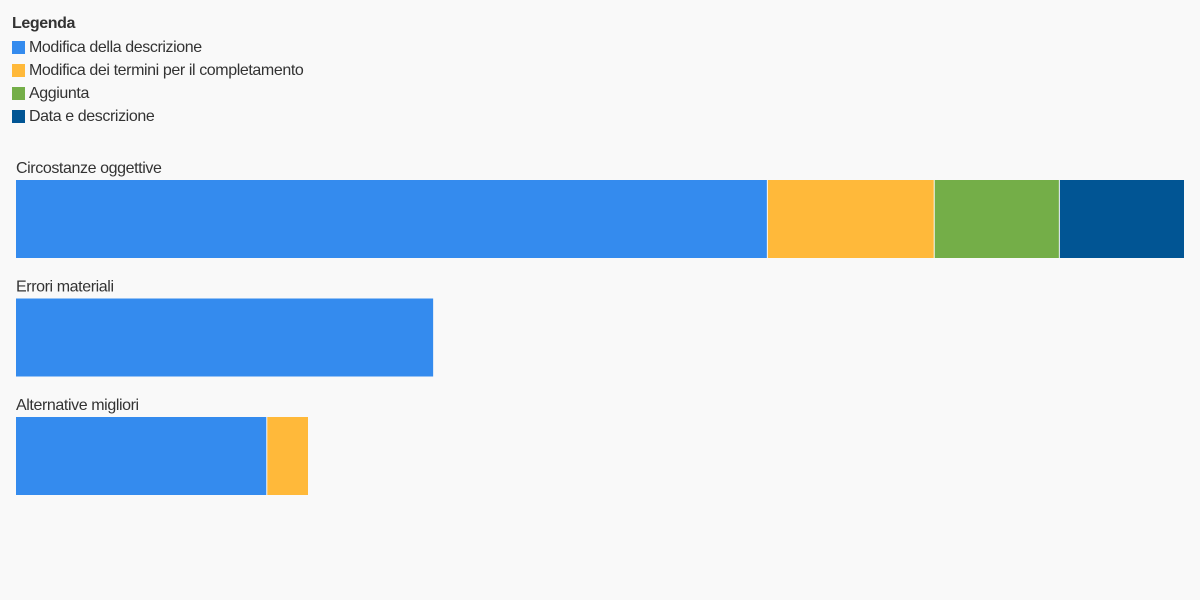 This screenshot has width=1200, height=600. Describe the element at coordinates (59, 93) in the screenshot. I see `legend-label: Aggiunta` at that location.